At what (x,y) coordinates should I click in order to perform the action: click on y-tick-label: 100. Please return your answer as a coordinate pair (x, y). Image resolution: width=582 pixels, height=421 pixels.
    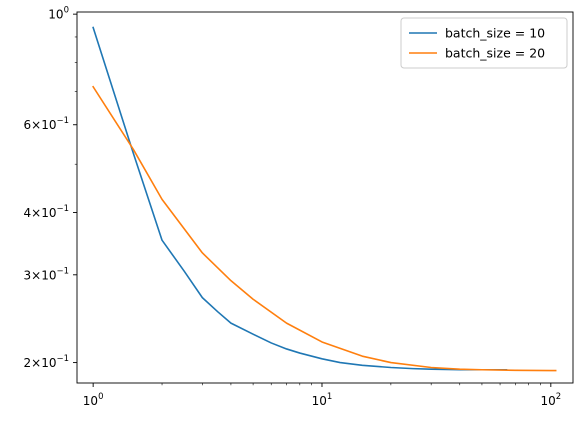
    Looking at the image, I should click on (58, 14).